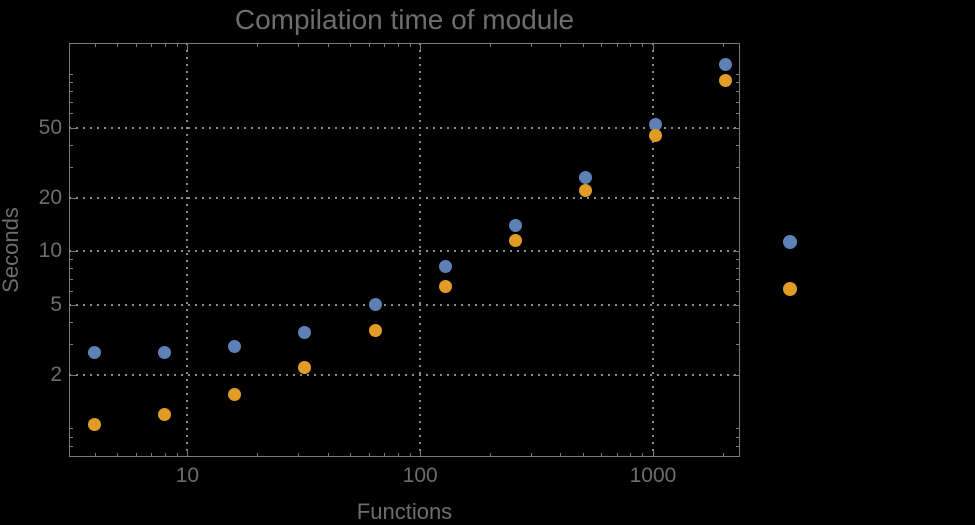  Describe the element at coordinates (50, 251) in the screenshot. I see `y-tick-label-10: 10` at that location.